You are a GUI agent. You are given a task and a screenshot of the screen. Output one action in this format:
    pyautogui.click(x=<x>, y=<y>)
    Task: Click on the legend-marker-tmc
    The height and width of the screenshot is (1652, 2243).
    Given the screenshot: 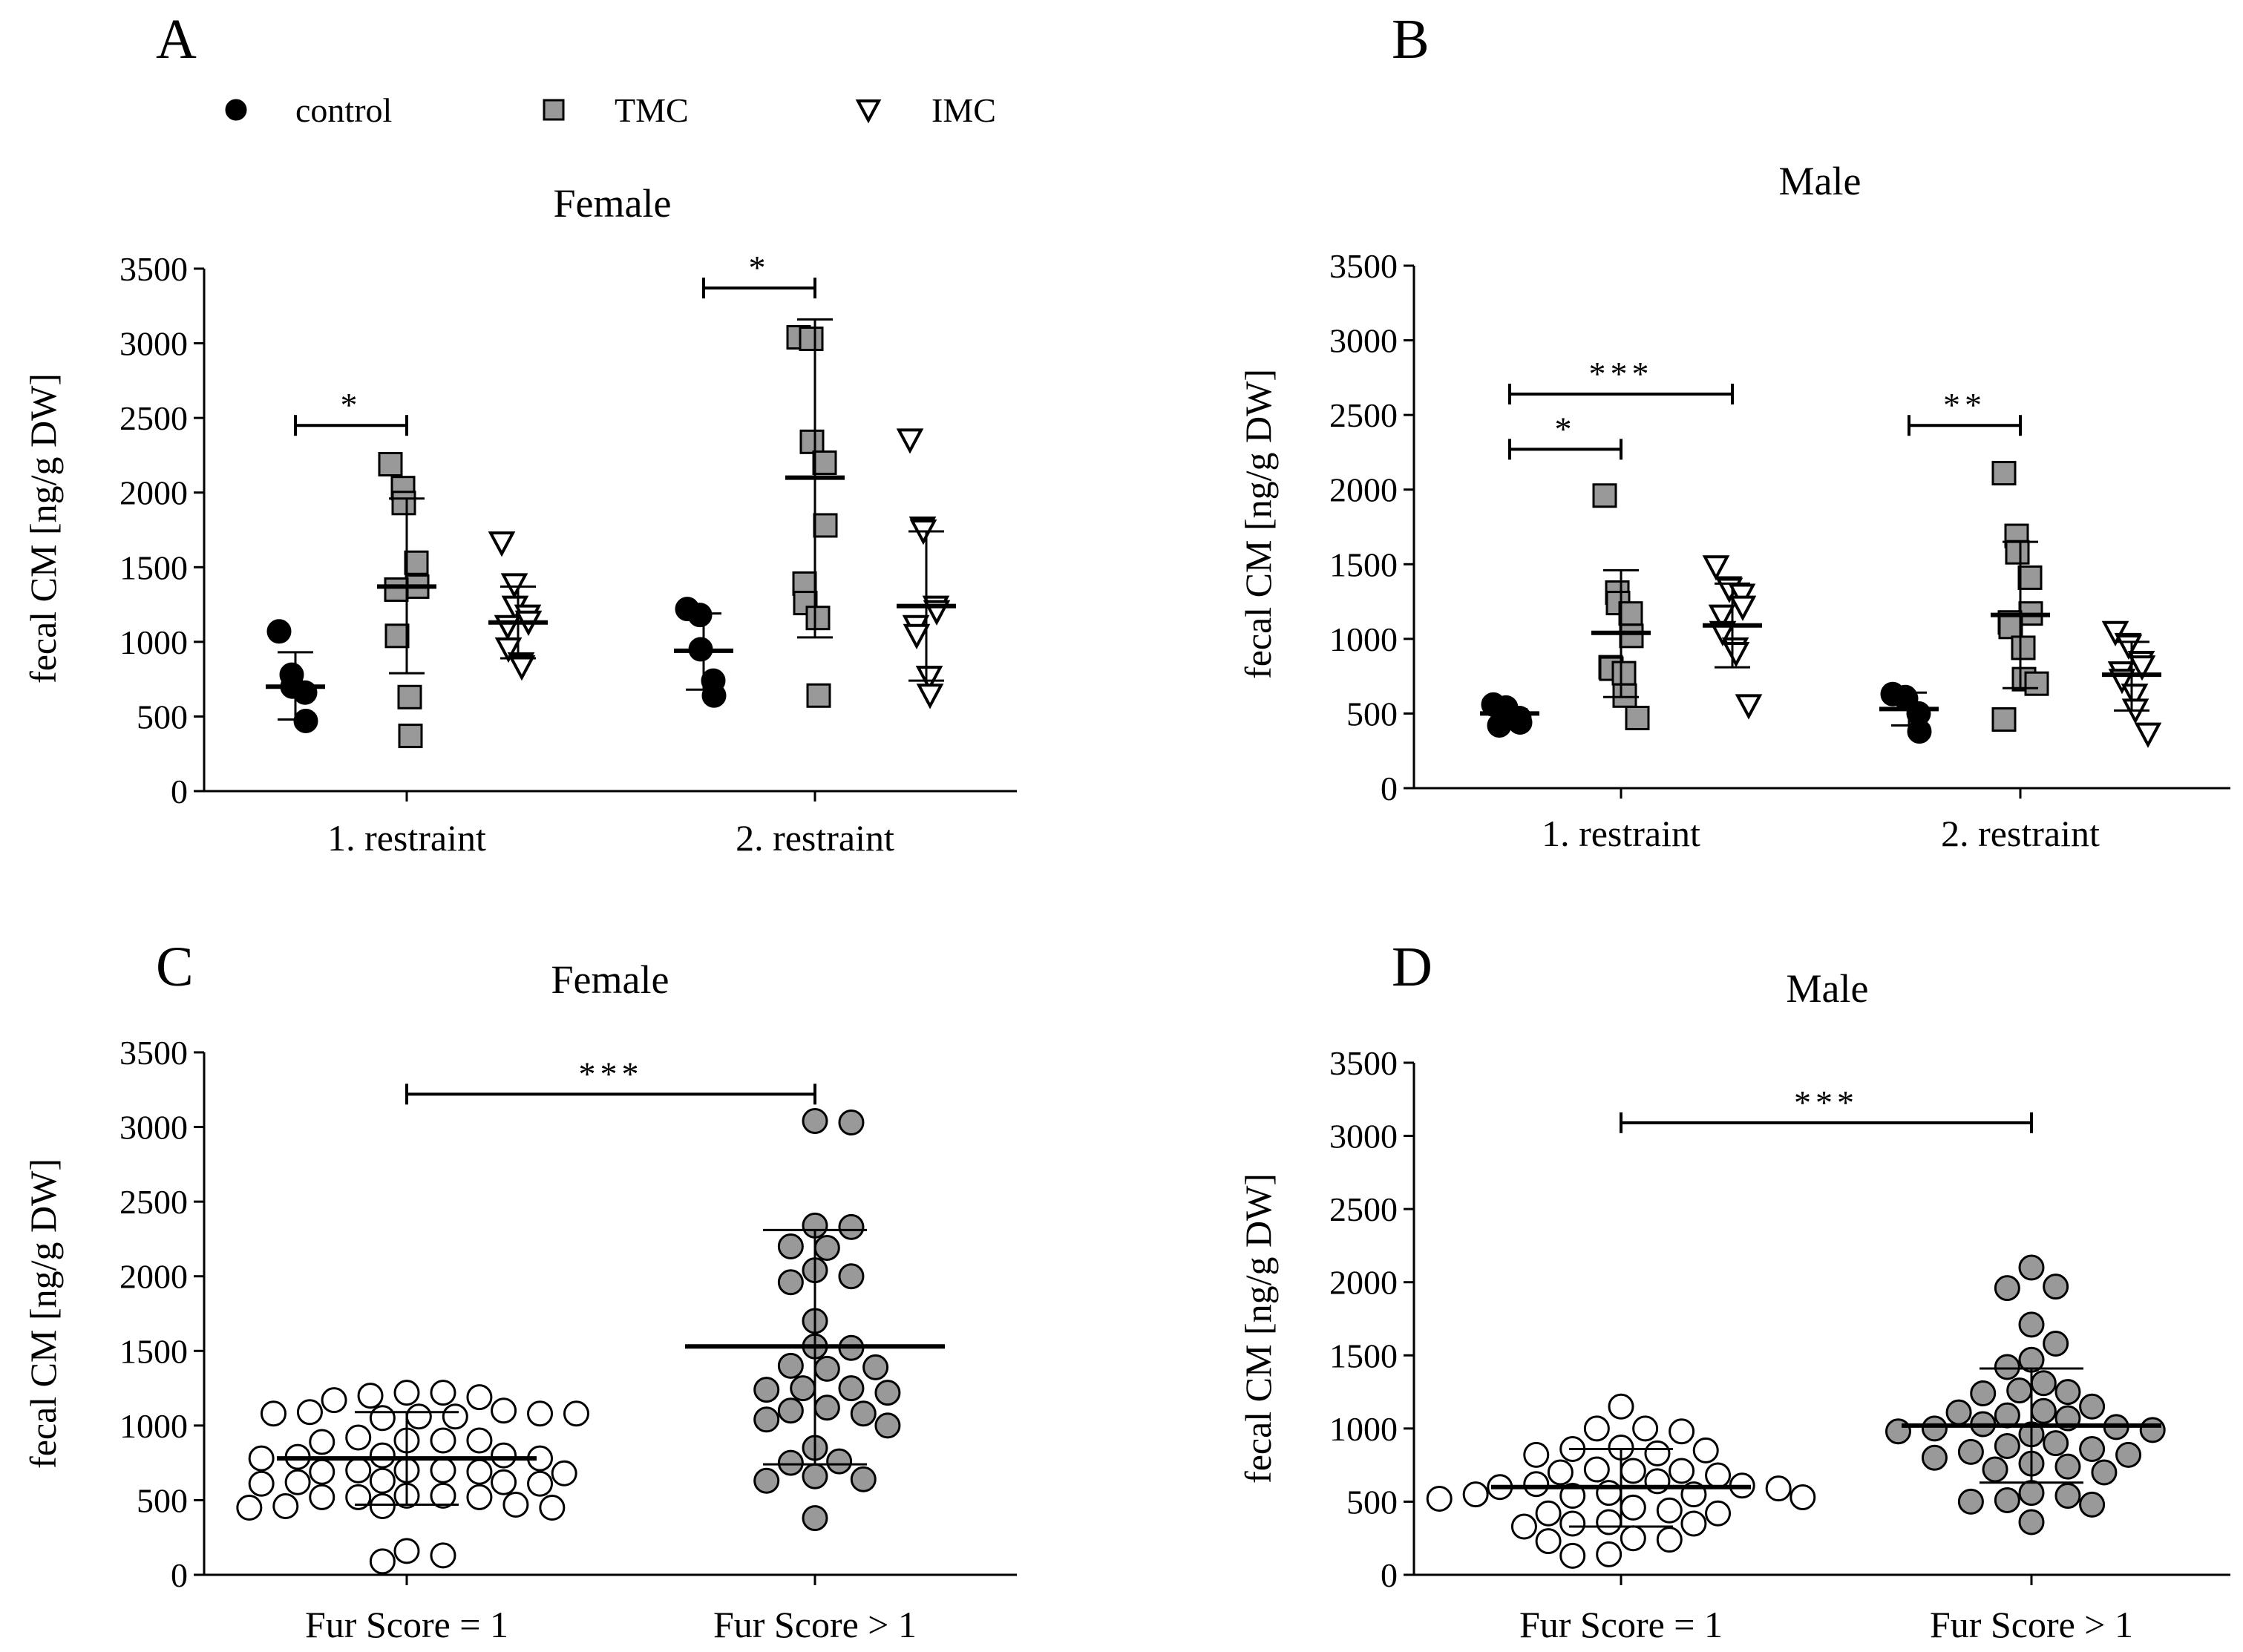 What is the action you would take?
    pyautogui.click(x=554, y=110)
    